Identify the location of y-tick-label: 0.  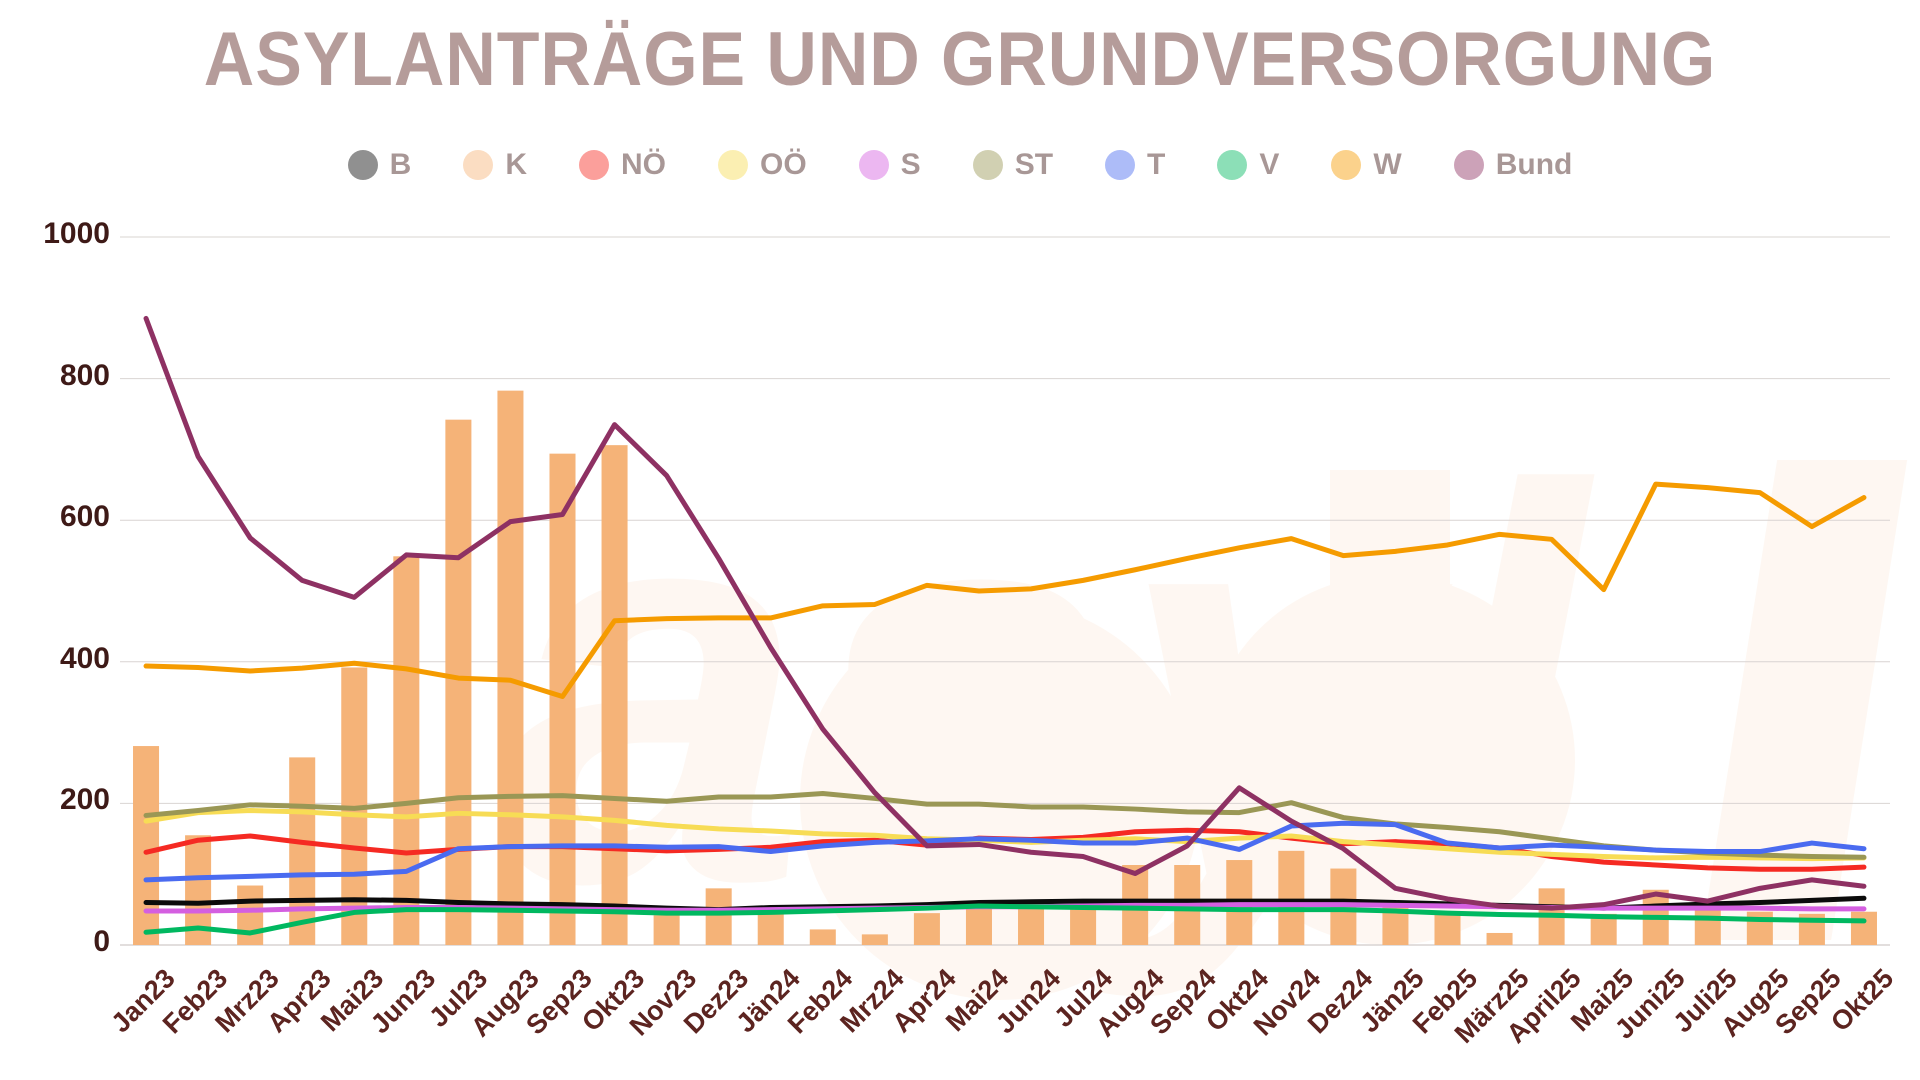
(101, 941).